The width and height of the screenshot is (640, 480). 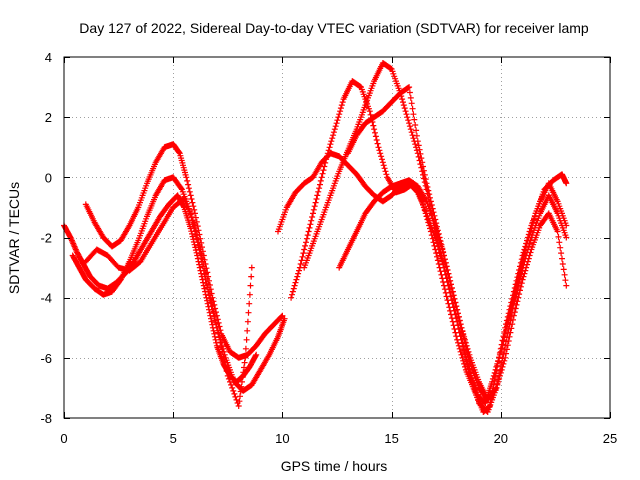 I want to click on x-tick-label: 5, so click(x=173, y=438).